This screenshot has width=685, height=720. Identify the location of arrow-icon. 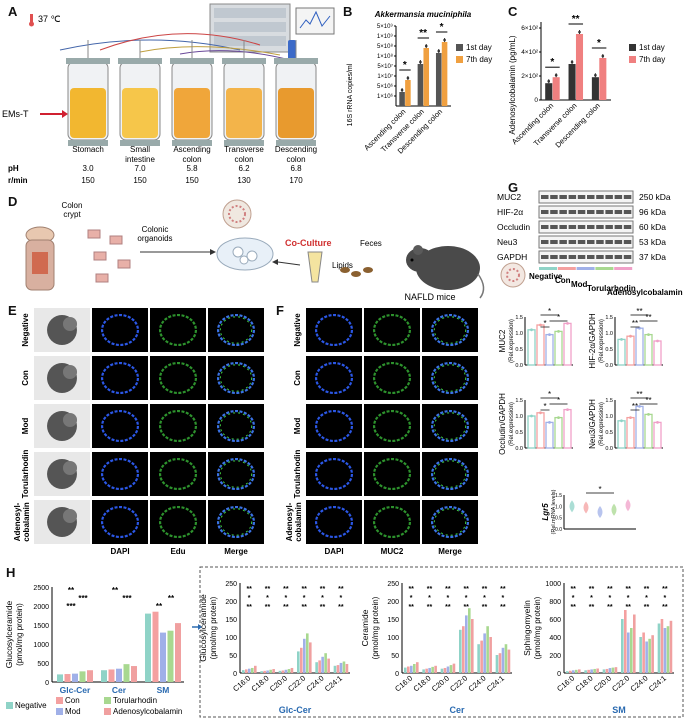
(54, 114).